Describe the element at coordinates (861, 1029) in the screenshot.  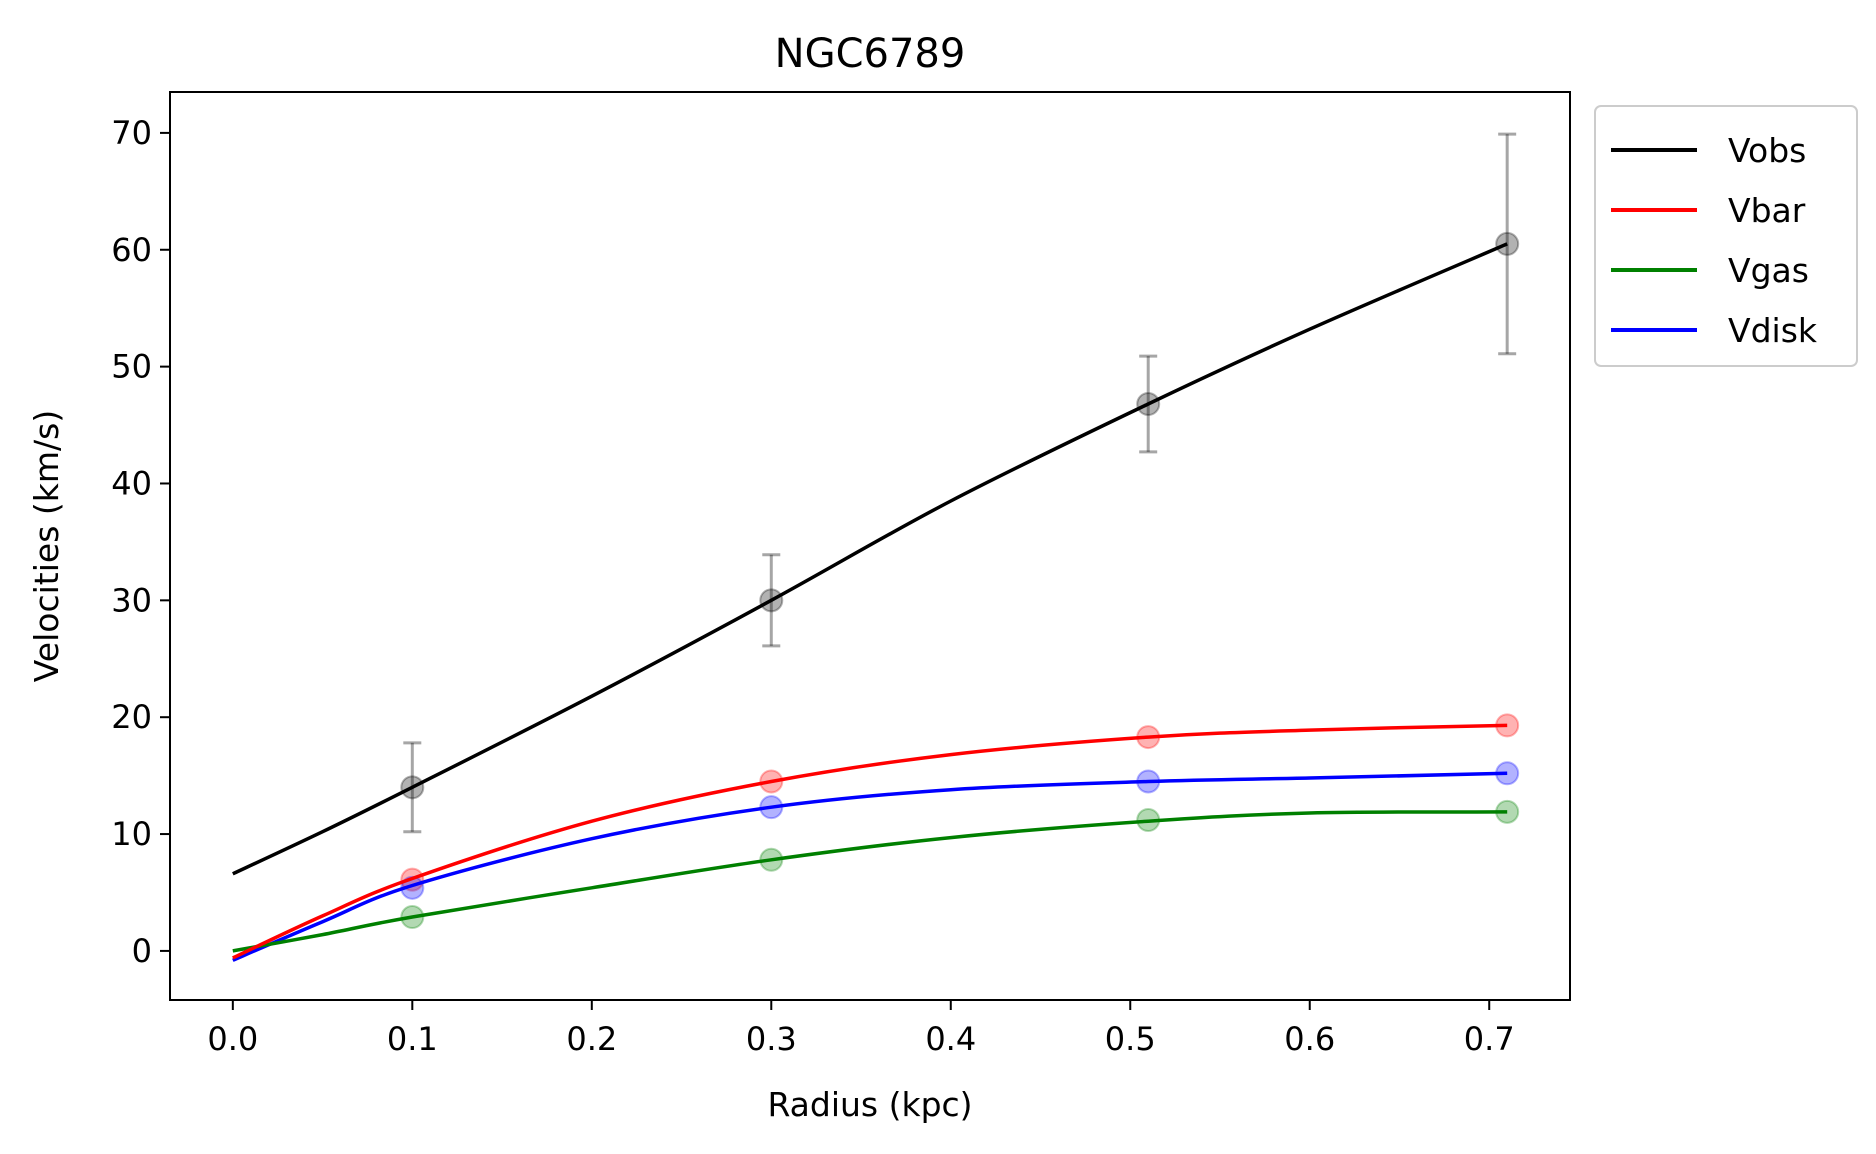
I see `x-axis-ticks: 0.0 0.1 0.2 0.3 0.4 0.5 0.6 0.7` at that location.